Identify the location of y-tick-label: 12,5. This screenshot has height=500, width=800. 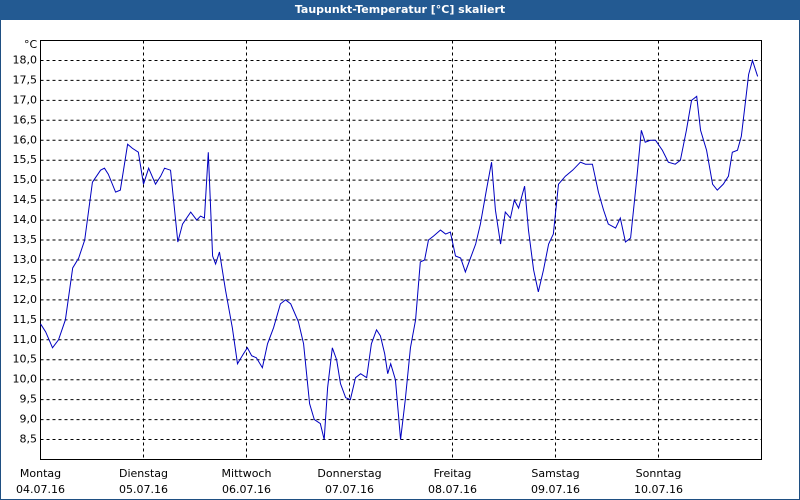
(25, 279).